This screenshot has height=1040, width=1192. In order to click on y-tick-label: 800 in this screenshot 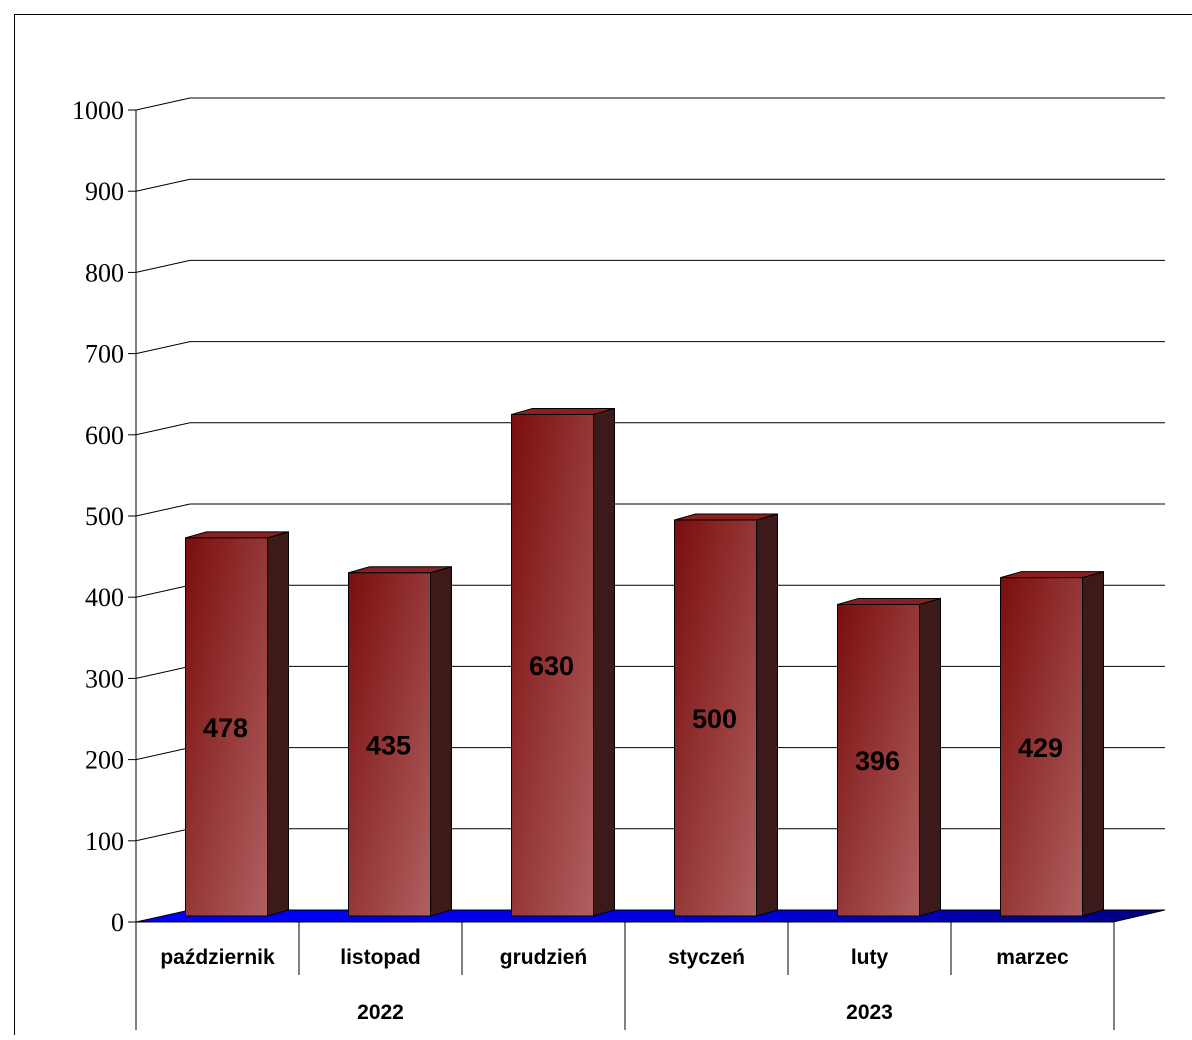, I will do `click(104, 272)`.